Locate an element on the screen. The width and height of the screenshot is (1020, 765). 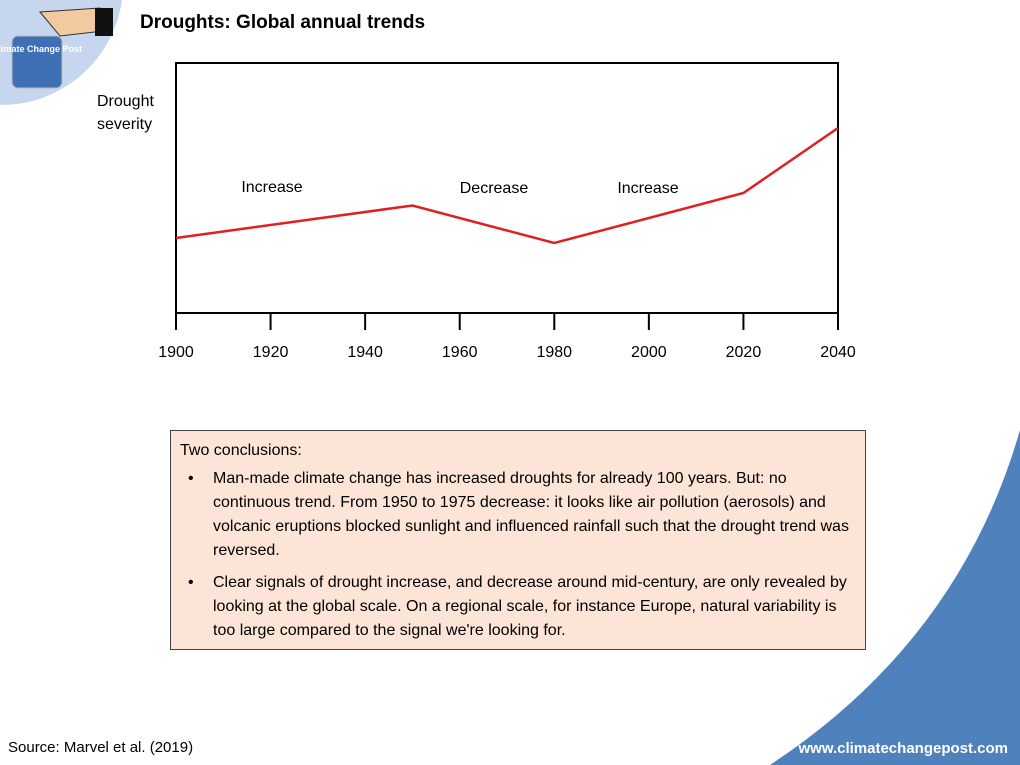
conclusions-heading: Two conclusions: is located at coordinates (241, 450).